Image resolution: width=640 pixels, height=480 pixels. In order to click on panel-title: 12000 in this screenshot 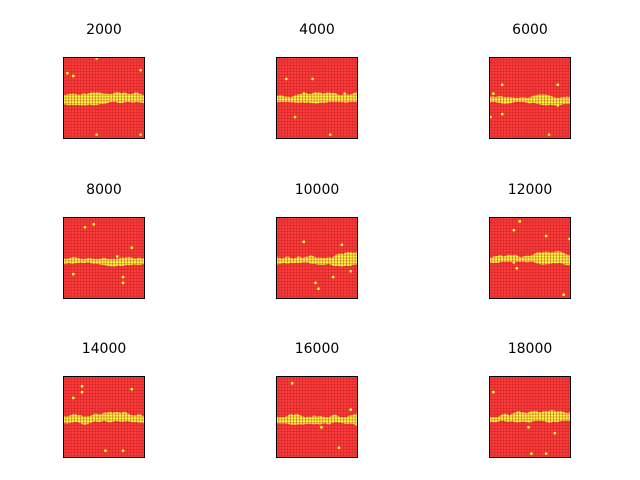, I will do `click(530, 190)`.